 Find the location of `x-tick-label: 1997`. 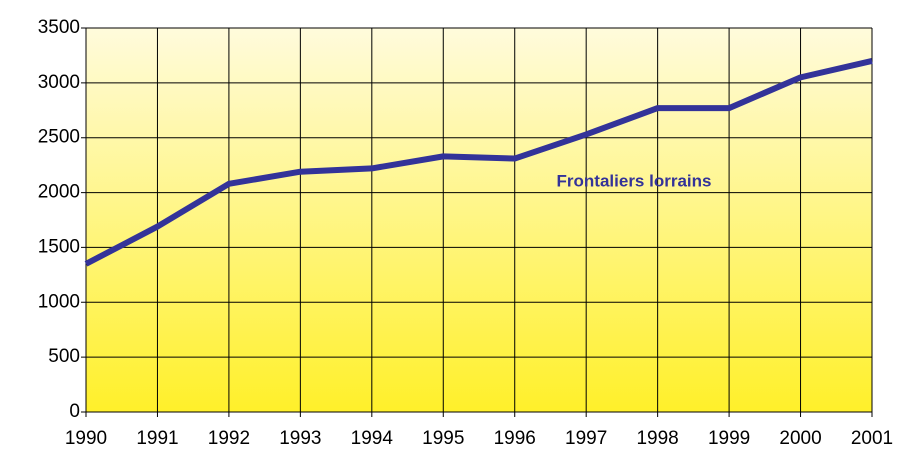

x-tick-label: 1997 is located at coordinates (586, 438).